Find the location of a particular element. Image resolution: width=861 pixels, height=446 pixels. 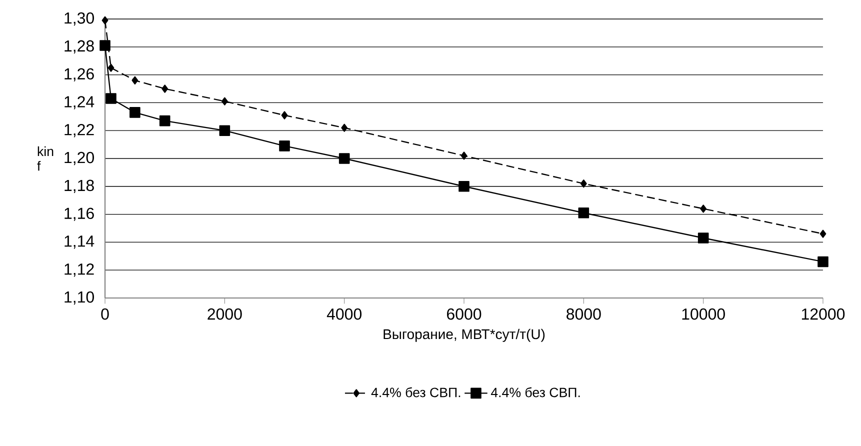

x-axis-title: Выгорание, МВТ*сут/т(U) is located at coordinates (464, 335).